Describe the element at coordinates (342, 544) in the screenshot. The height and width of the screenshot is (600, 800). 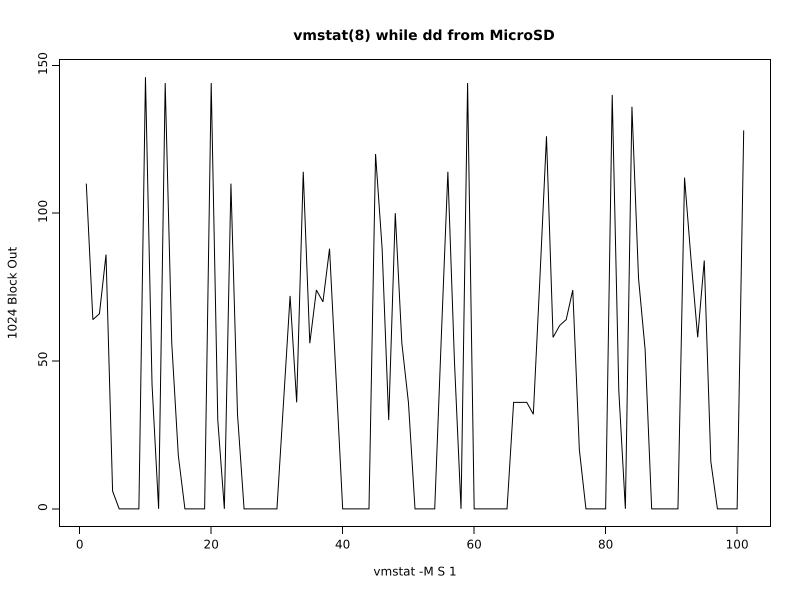
I see `x-tick-label: 40` at that location.